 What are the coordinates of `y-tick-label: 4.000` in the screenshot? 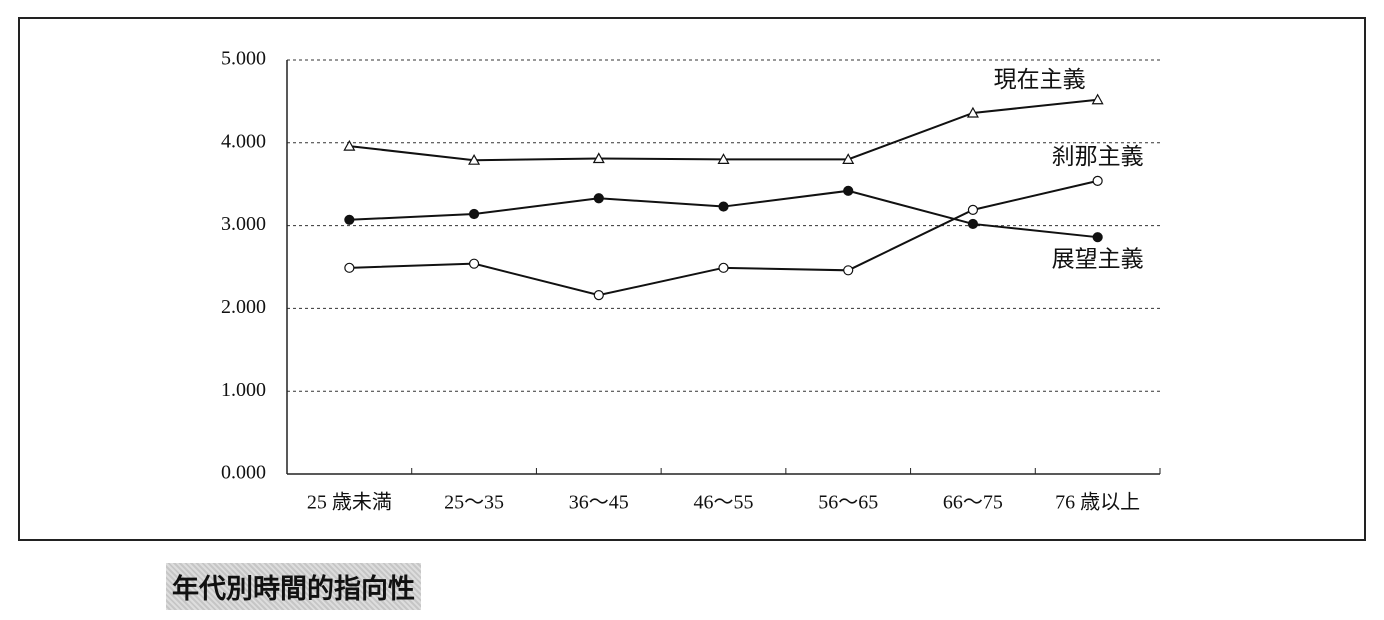 It's located at (243, 141).